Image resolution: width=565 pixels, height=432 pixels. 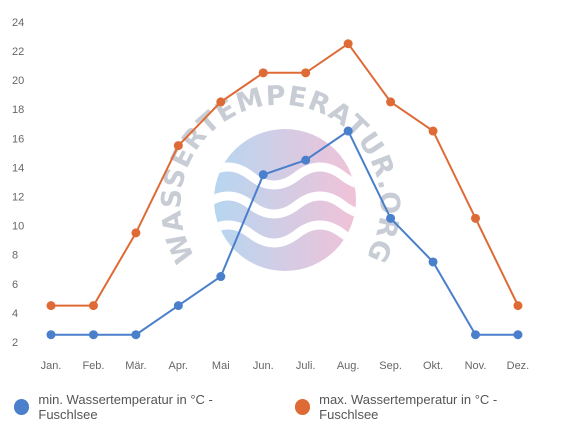 What do you see at coordinates (125, 407) in the screenshot?
I see `legend-label-min: min. Wassertemperatur in °C - Fuschlsee` at bounding box center [125, 407].